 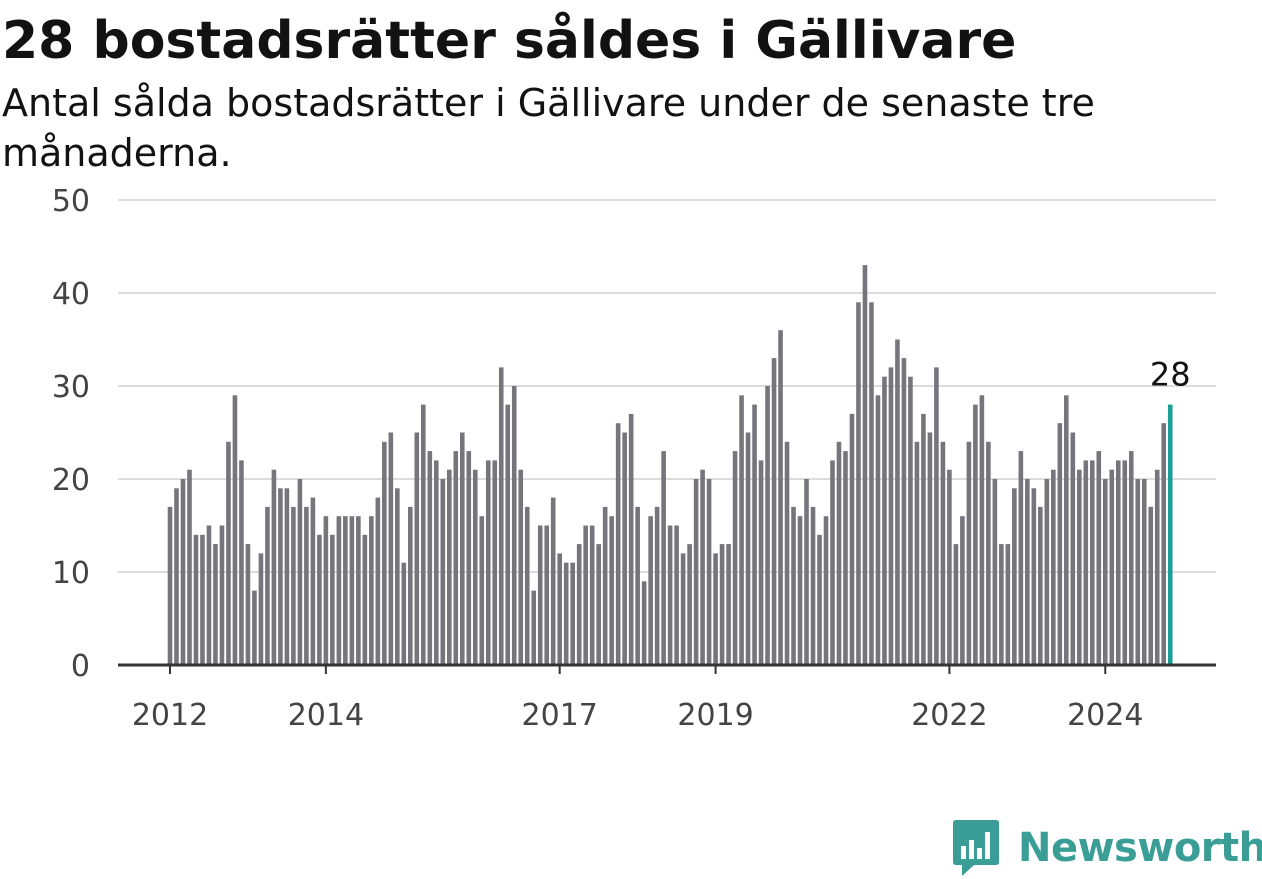 I want to click on bar-highlight, so click(x=1170, y=534).